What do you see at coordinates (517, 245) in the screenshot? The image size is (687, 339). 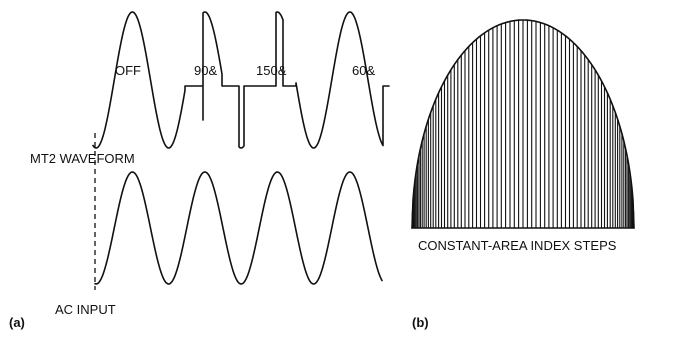 I see `index-steps-caption: CONSTANT-AREA INDEX STEPS` at bounding box center [517, 245].